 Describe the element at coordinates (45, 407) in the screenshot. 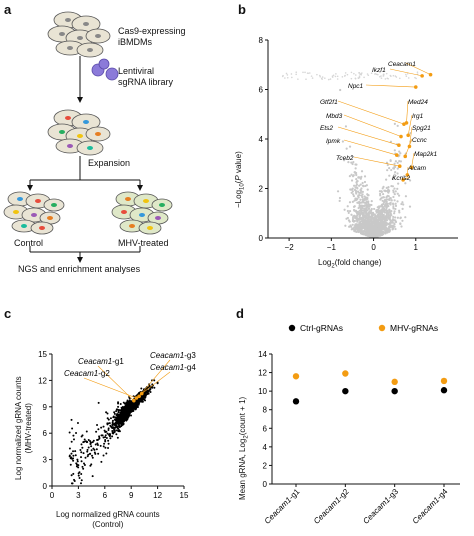

I see `counts-y-tick-label: 9` at that location.